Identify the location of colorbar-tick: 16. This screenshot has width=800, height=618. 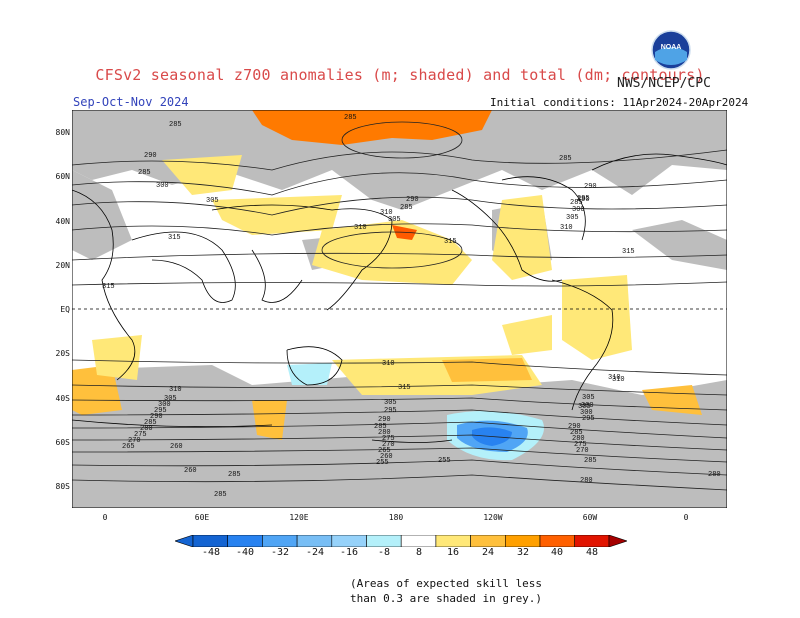
(453, 552).